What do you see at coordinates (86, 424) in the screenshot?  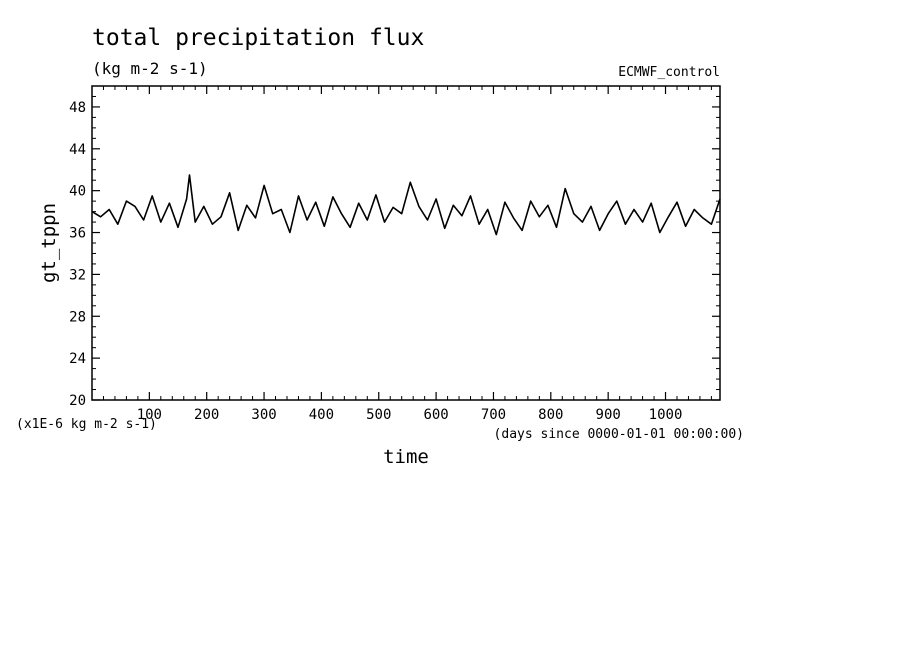 I see `y-scale-note: (x1E-6 kg m-2 s-1)` at bounding box center [86, 424].